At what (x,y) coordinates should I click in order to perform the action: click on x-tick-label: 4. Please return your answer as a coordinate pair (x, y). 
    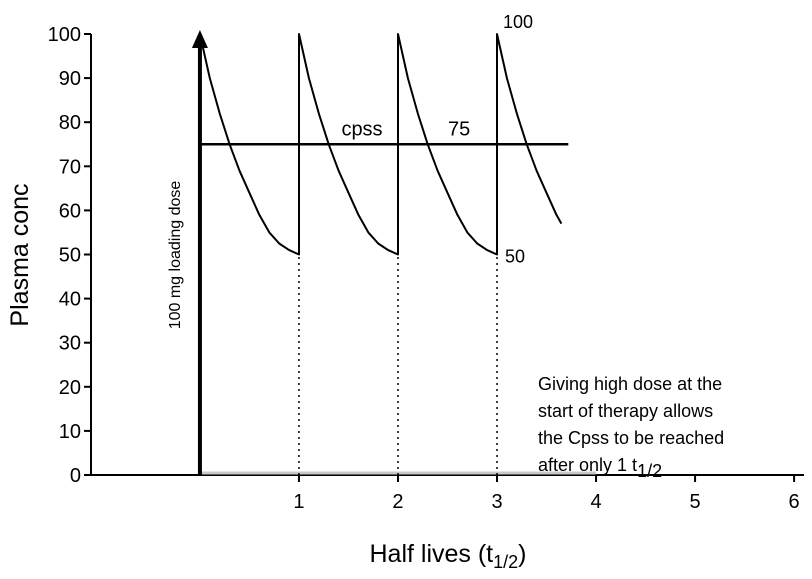
    Looking at the image, I should click on (595, 502).